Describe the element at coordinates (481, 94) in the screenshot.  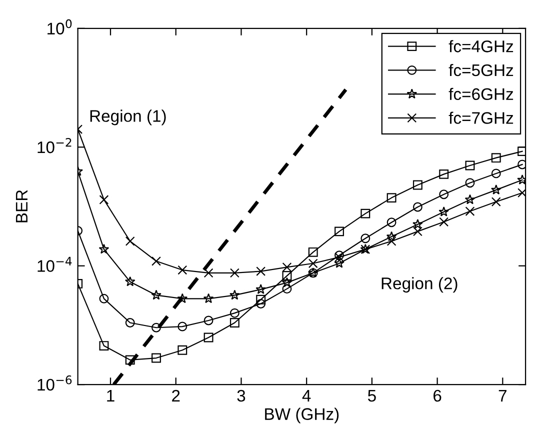
I see `legend-label: fc=6GHz` at that location.